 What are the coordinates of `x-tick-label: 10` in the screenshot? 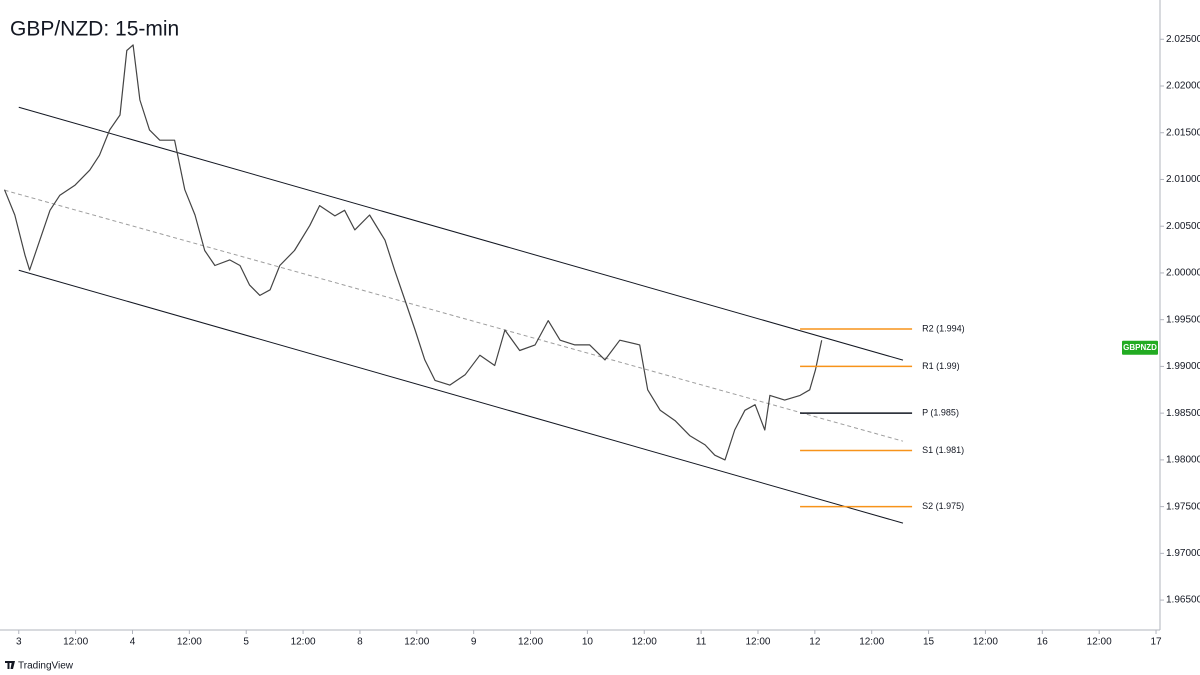 It's located at (588, 642).